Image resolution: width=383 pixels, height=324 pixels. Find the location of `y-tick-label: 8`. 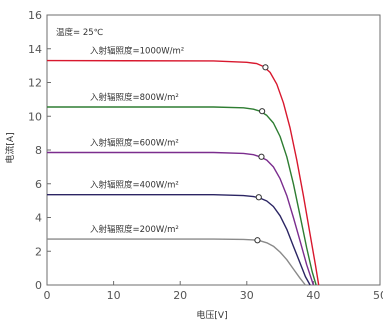

y-tick-label: 8 is located at coordinates (38, 150).